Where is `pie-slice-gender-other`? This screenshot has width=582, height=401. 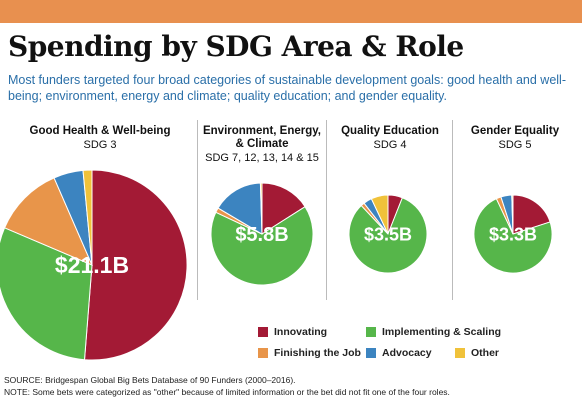 pie-slice-gender-other is located at coordinates (512, 214).